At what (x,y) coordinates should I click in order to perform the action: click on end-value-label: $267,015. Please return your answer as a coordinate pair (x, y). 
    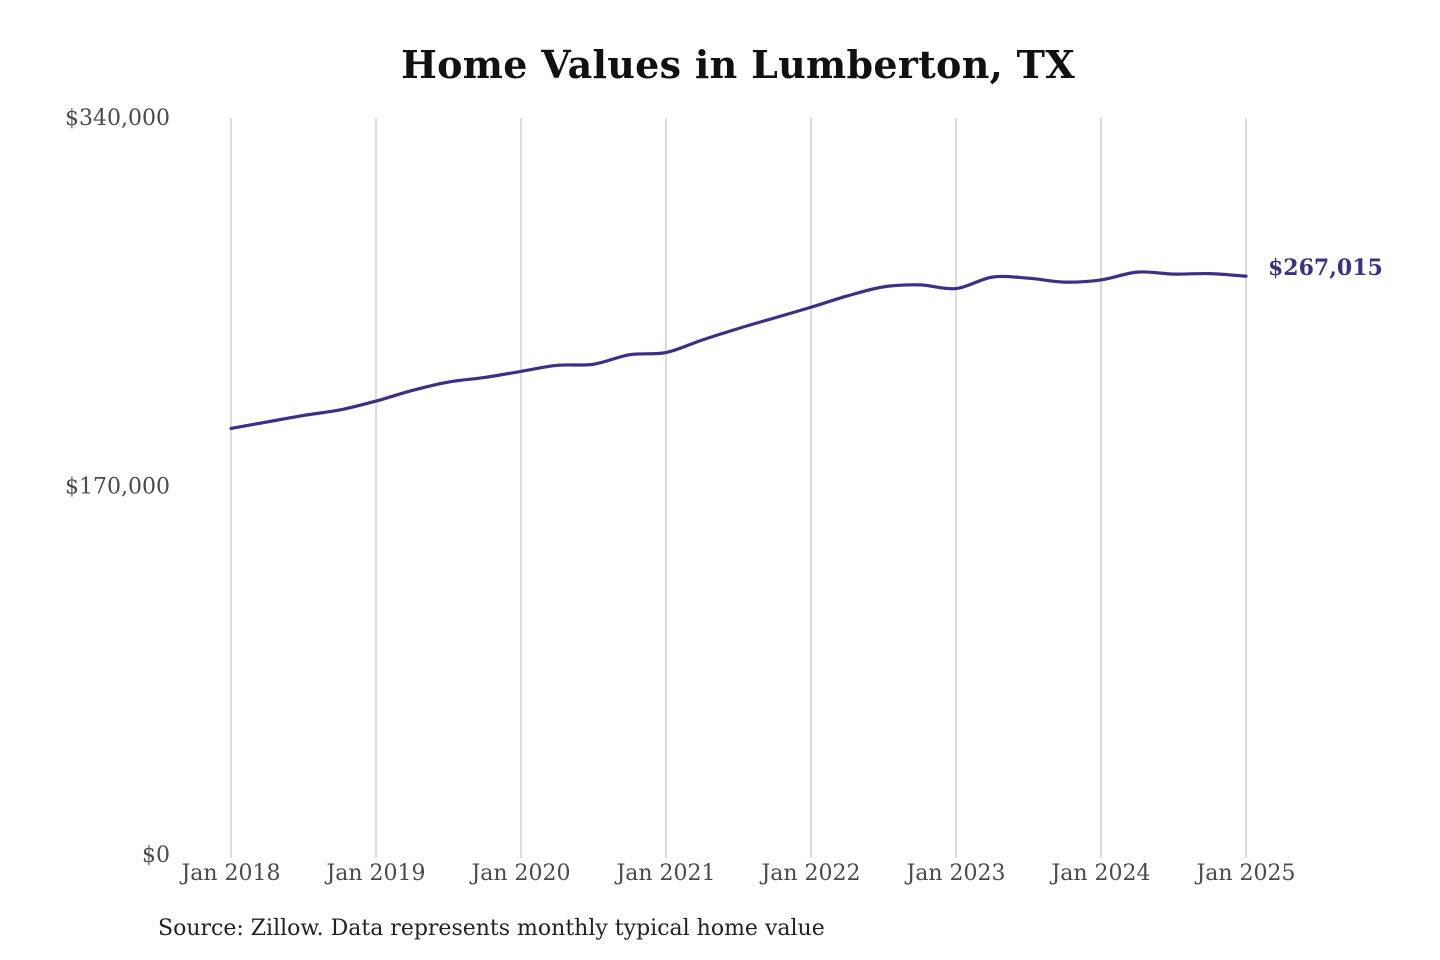
    Looking at the image, I should click on (1325, 268).